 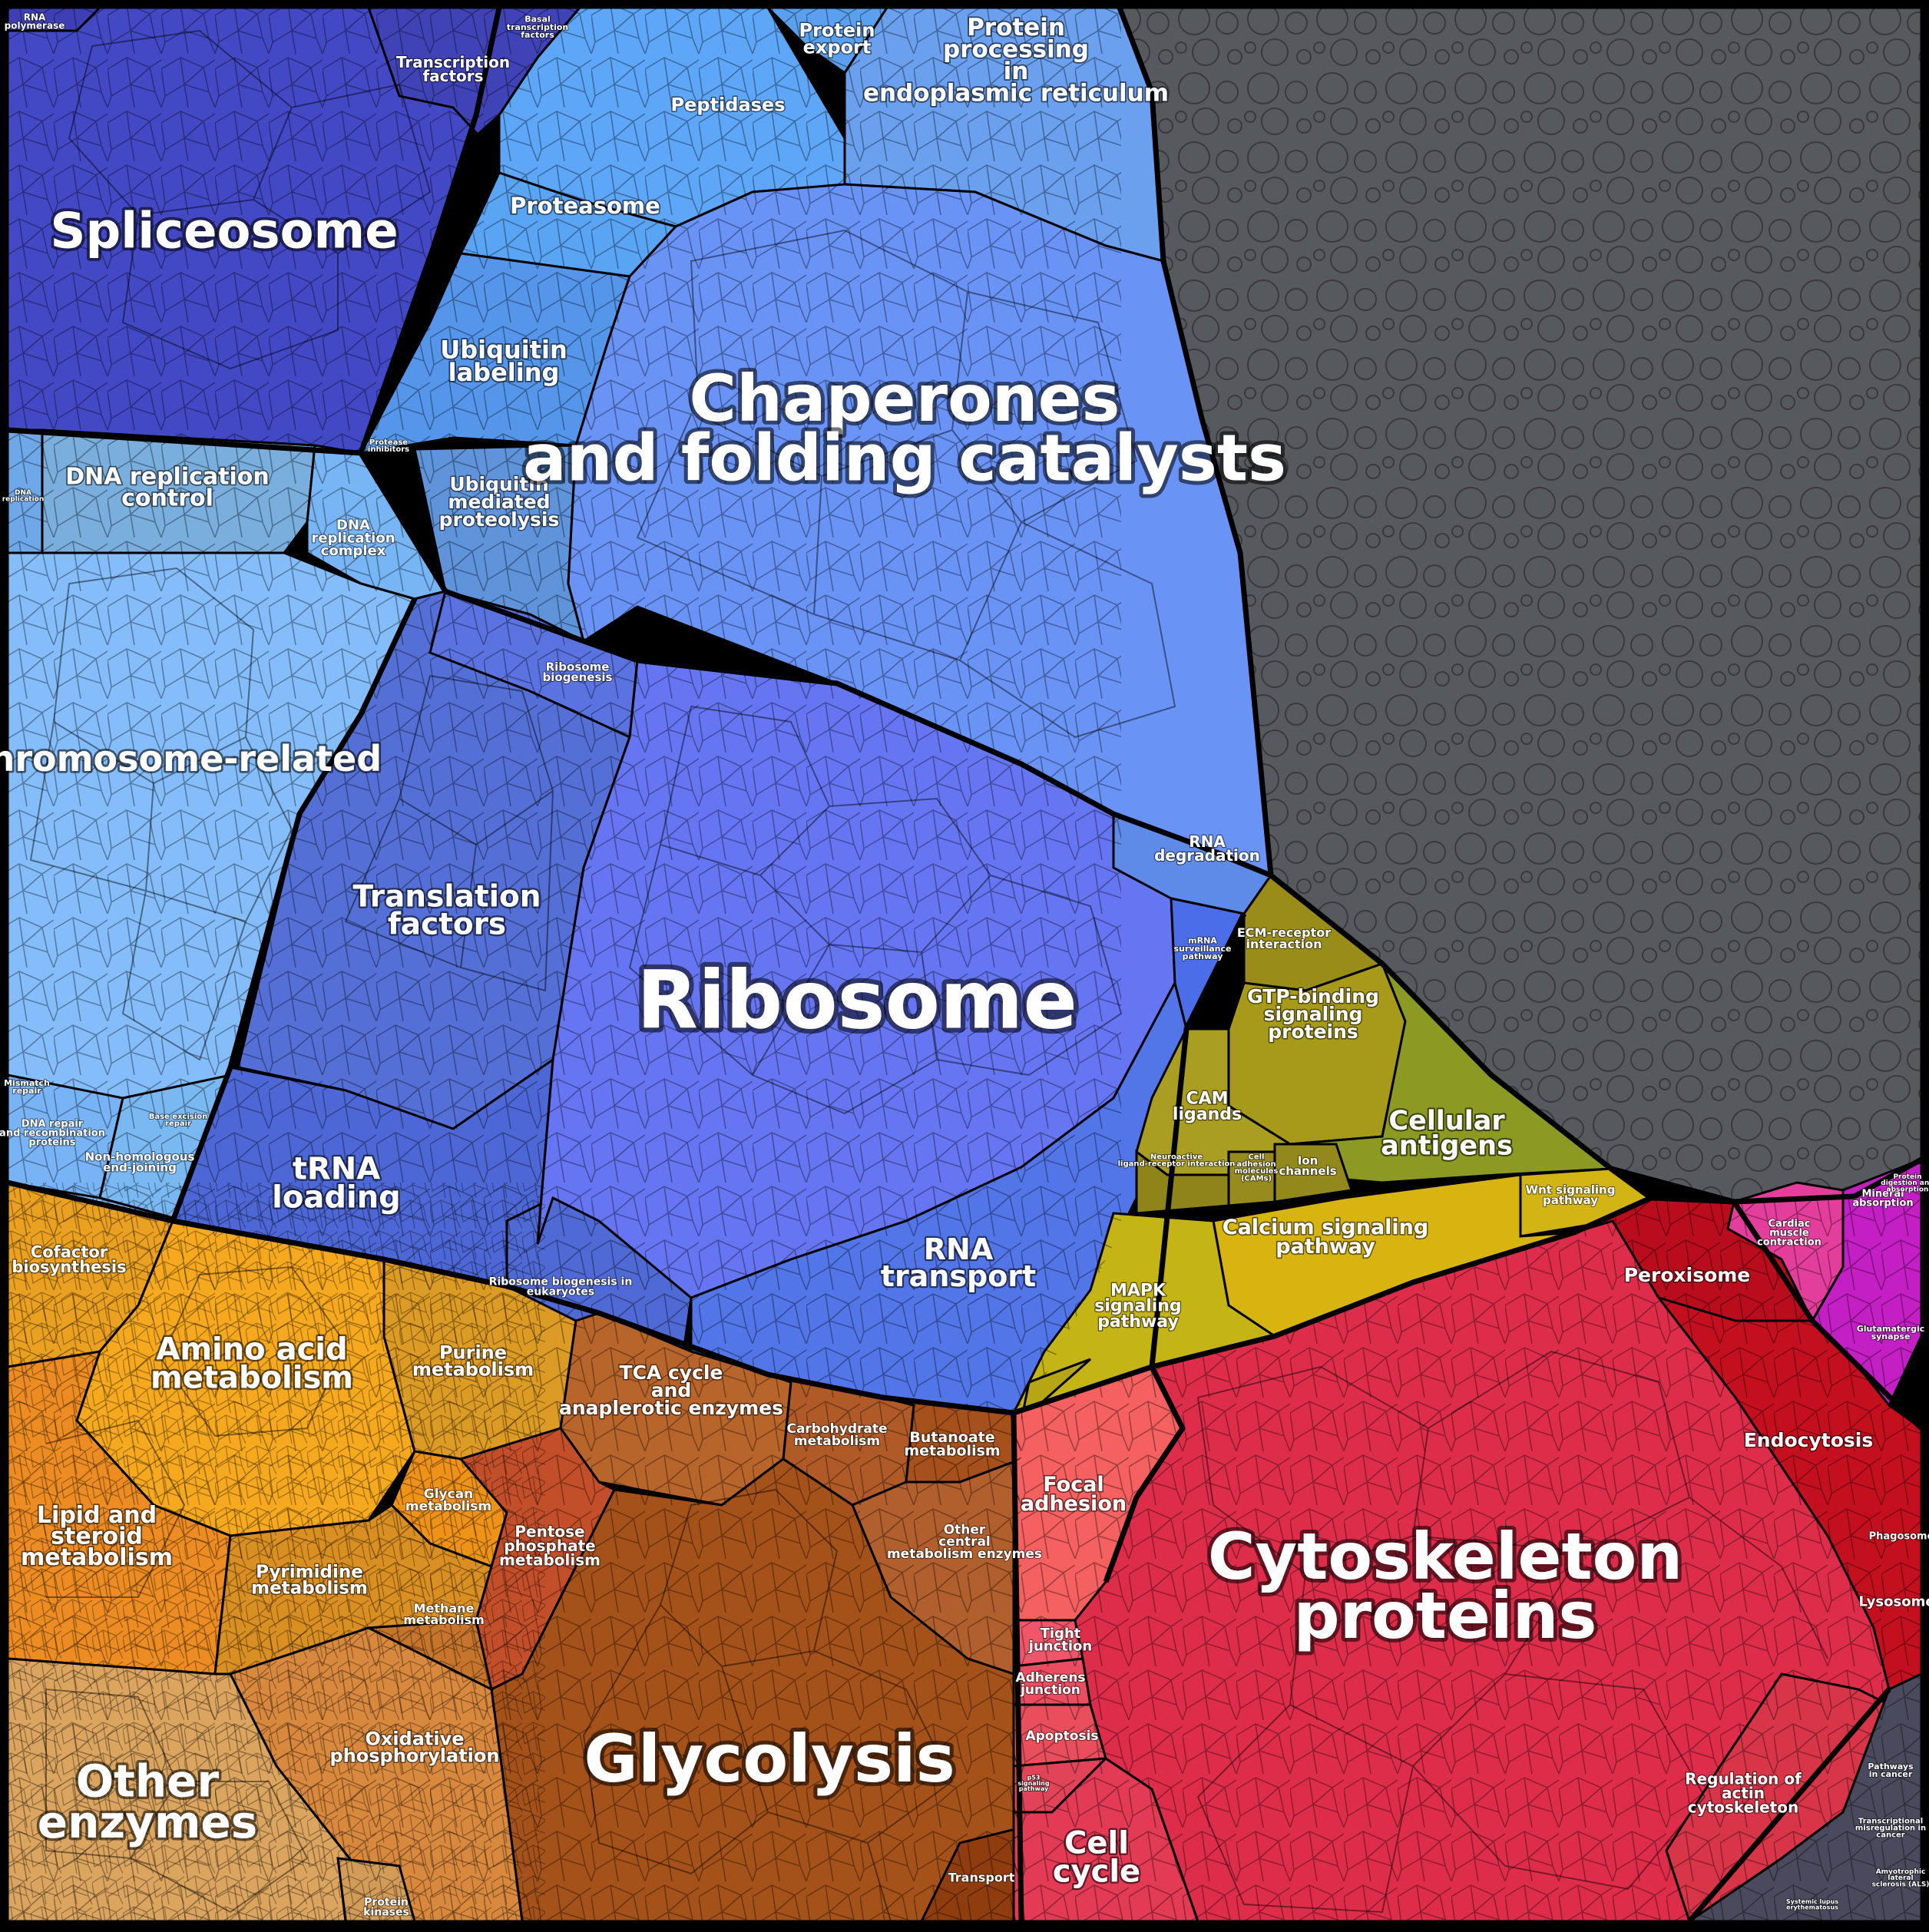 What do you see at coordinates (1257, 1168) in the screenshot?
I see `label-cell-adhesion-molecules: Cell adhesion molecules (CAMs)` at bounding box center [1257, 1168].